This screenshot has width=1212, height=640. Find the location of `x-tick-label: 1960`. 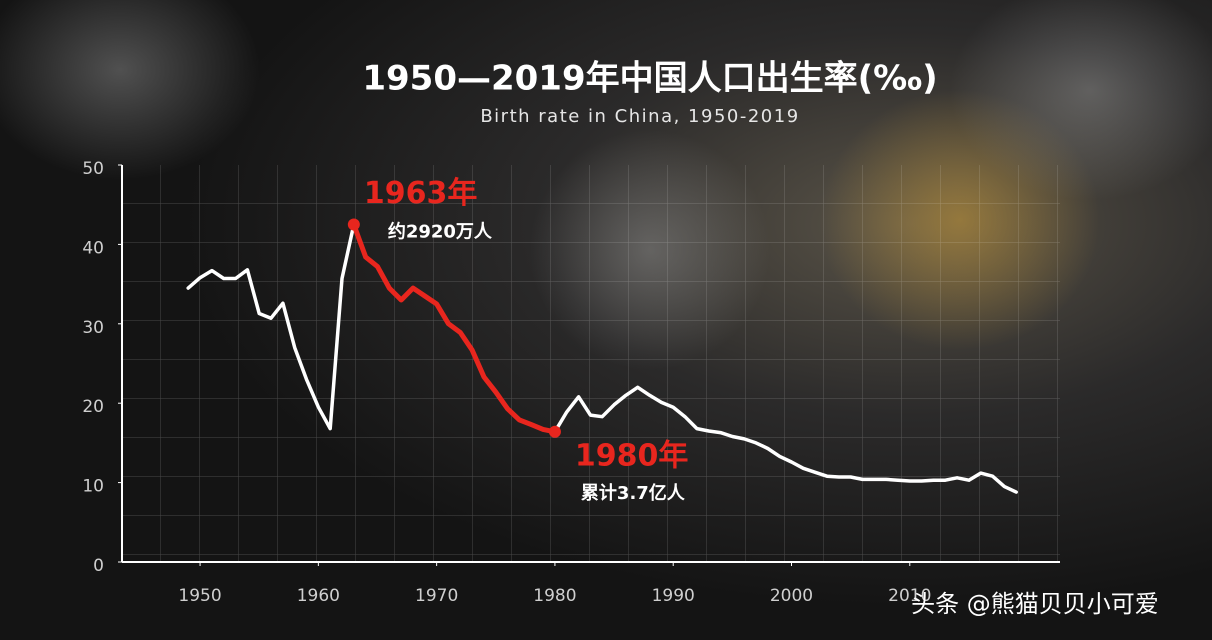

x-tick-label: 1960 is located at coordinates (318, 596).